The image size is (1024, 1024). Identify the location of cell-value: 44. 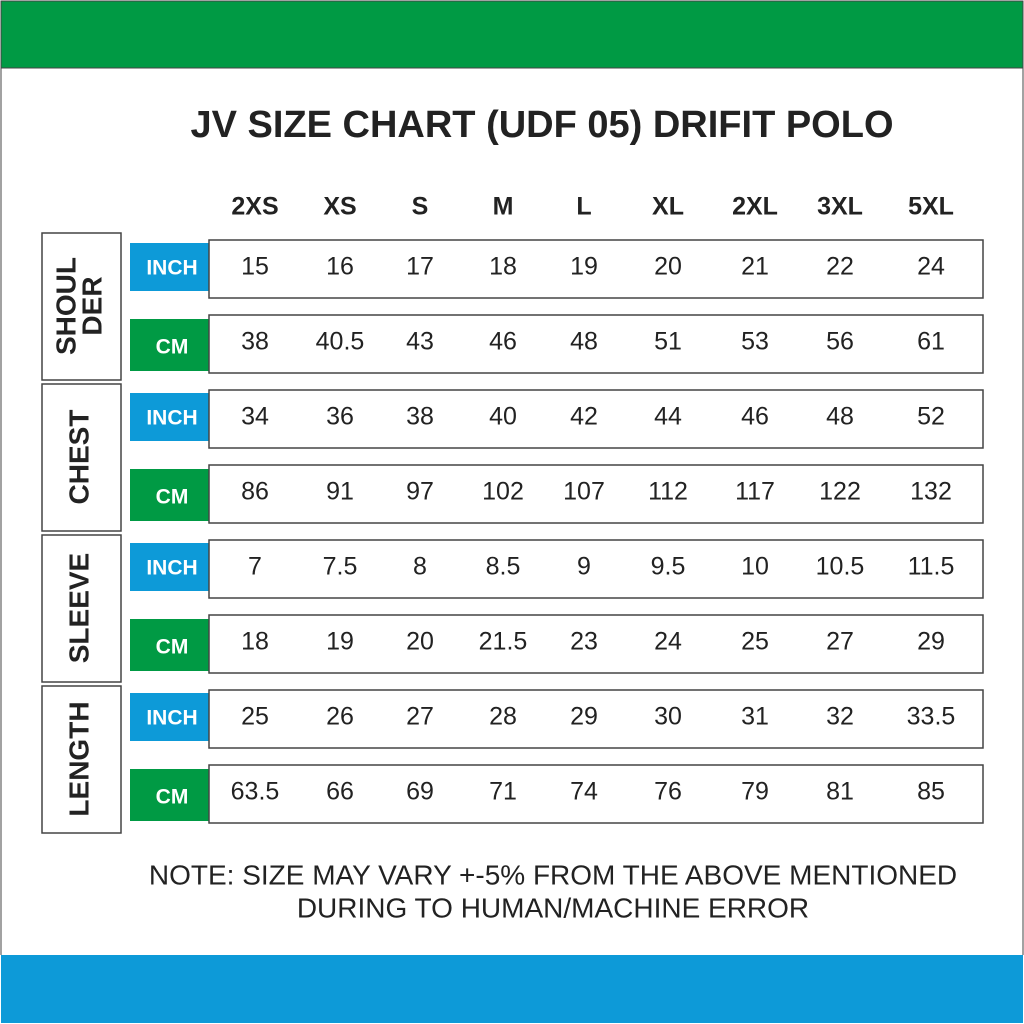
(668, 417).